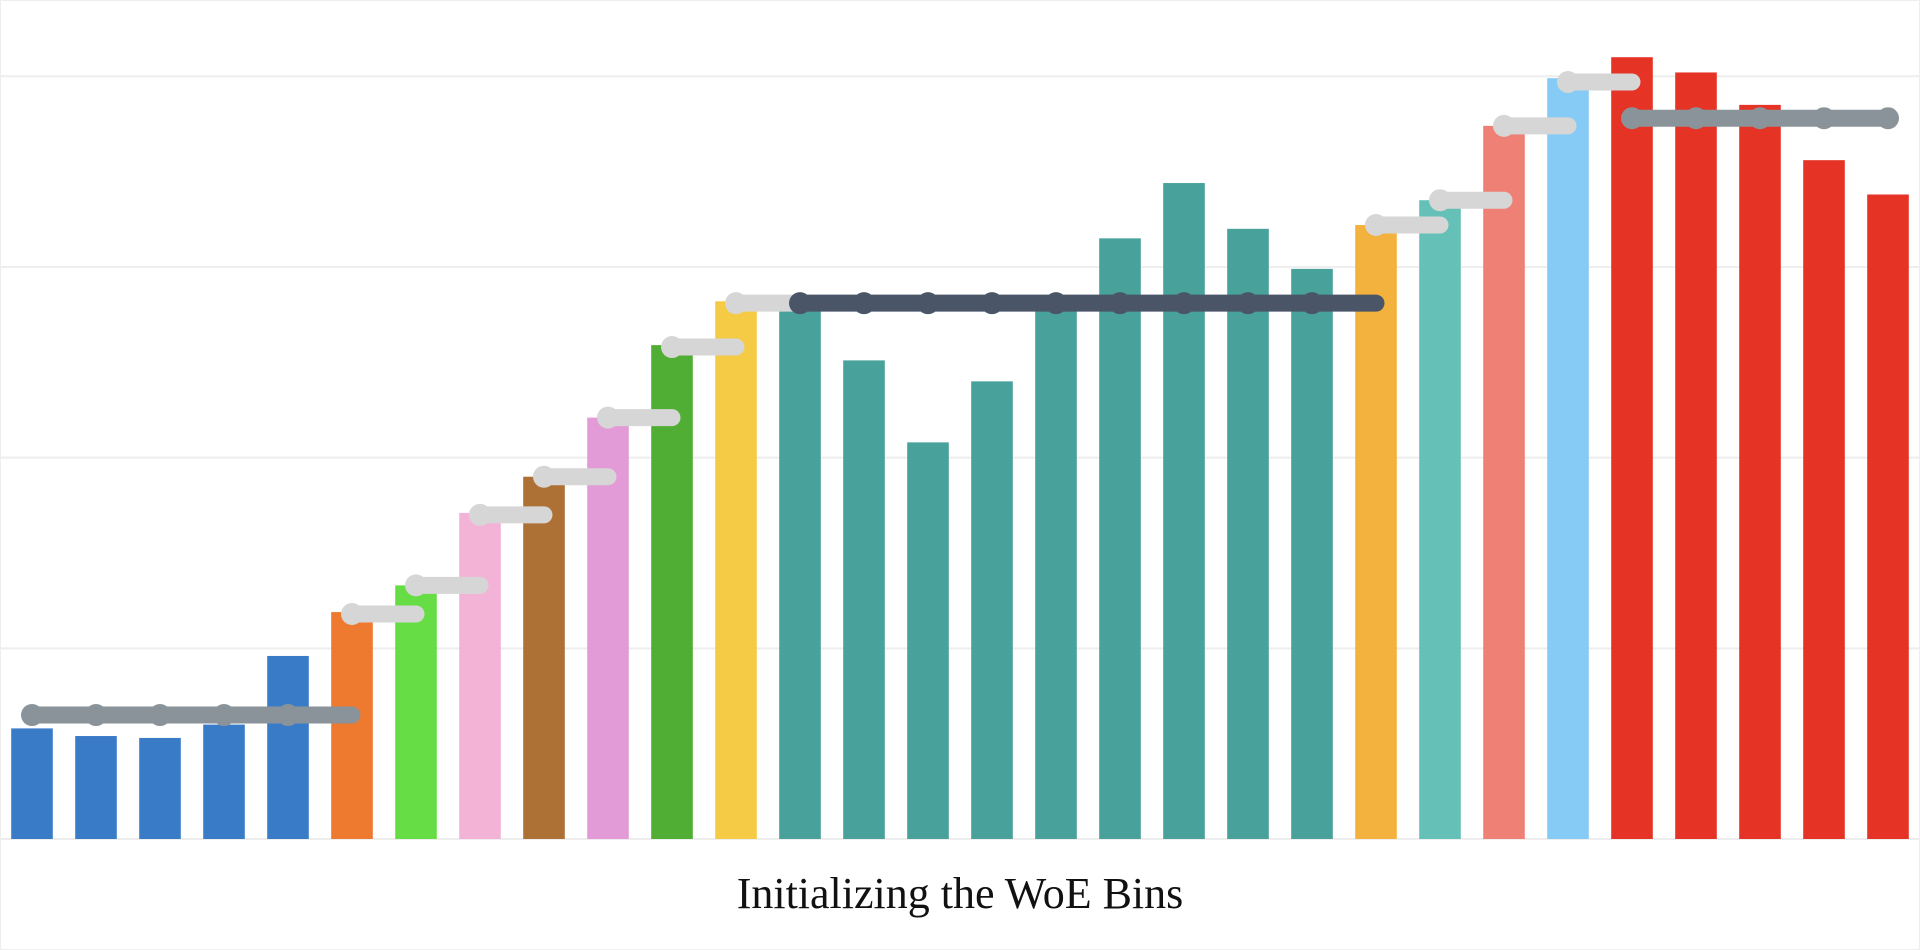 Image resolution: width=1920 pixels, height=950 pixels. Describe the element at coordinates (960, 893) in the screenshot. I see `chart-title: Initializing the WoE Bins` at that location.